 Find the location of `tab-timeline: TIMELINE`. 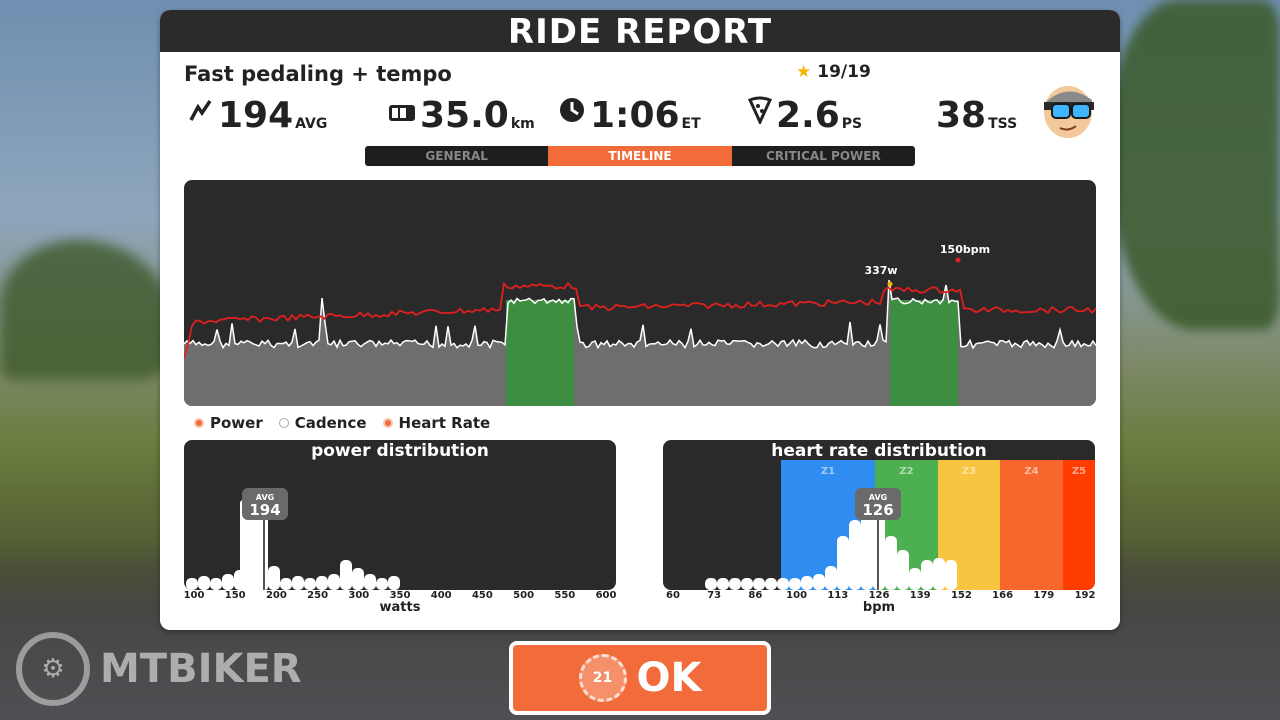

tab-timeline: TIMELINE is located at coordinates (640, 156).